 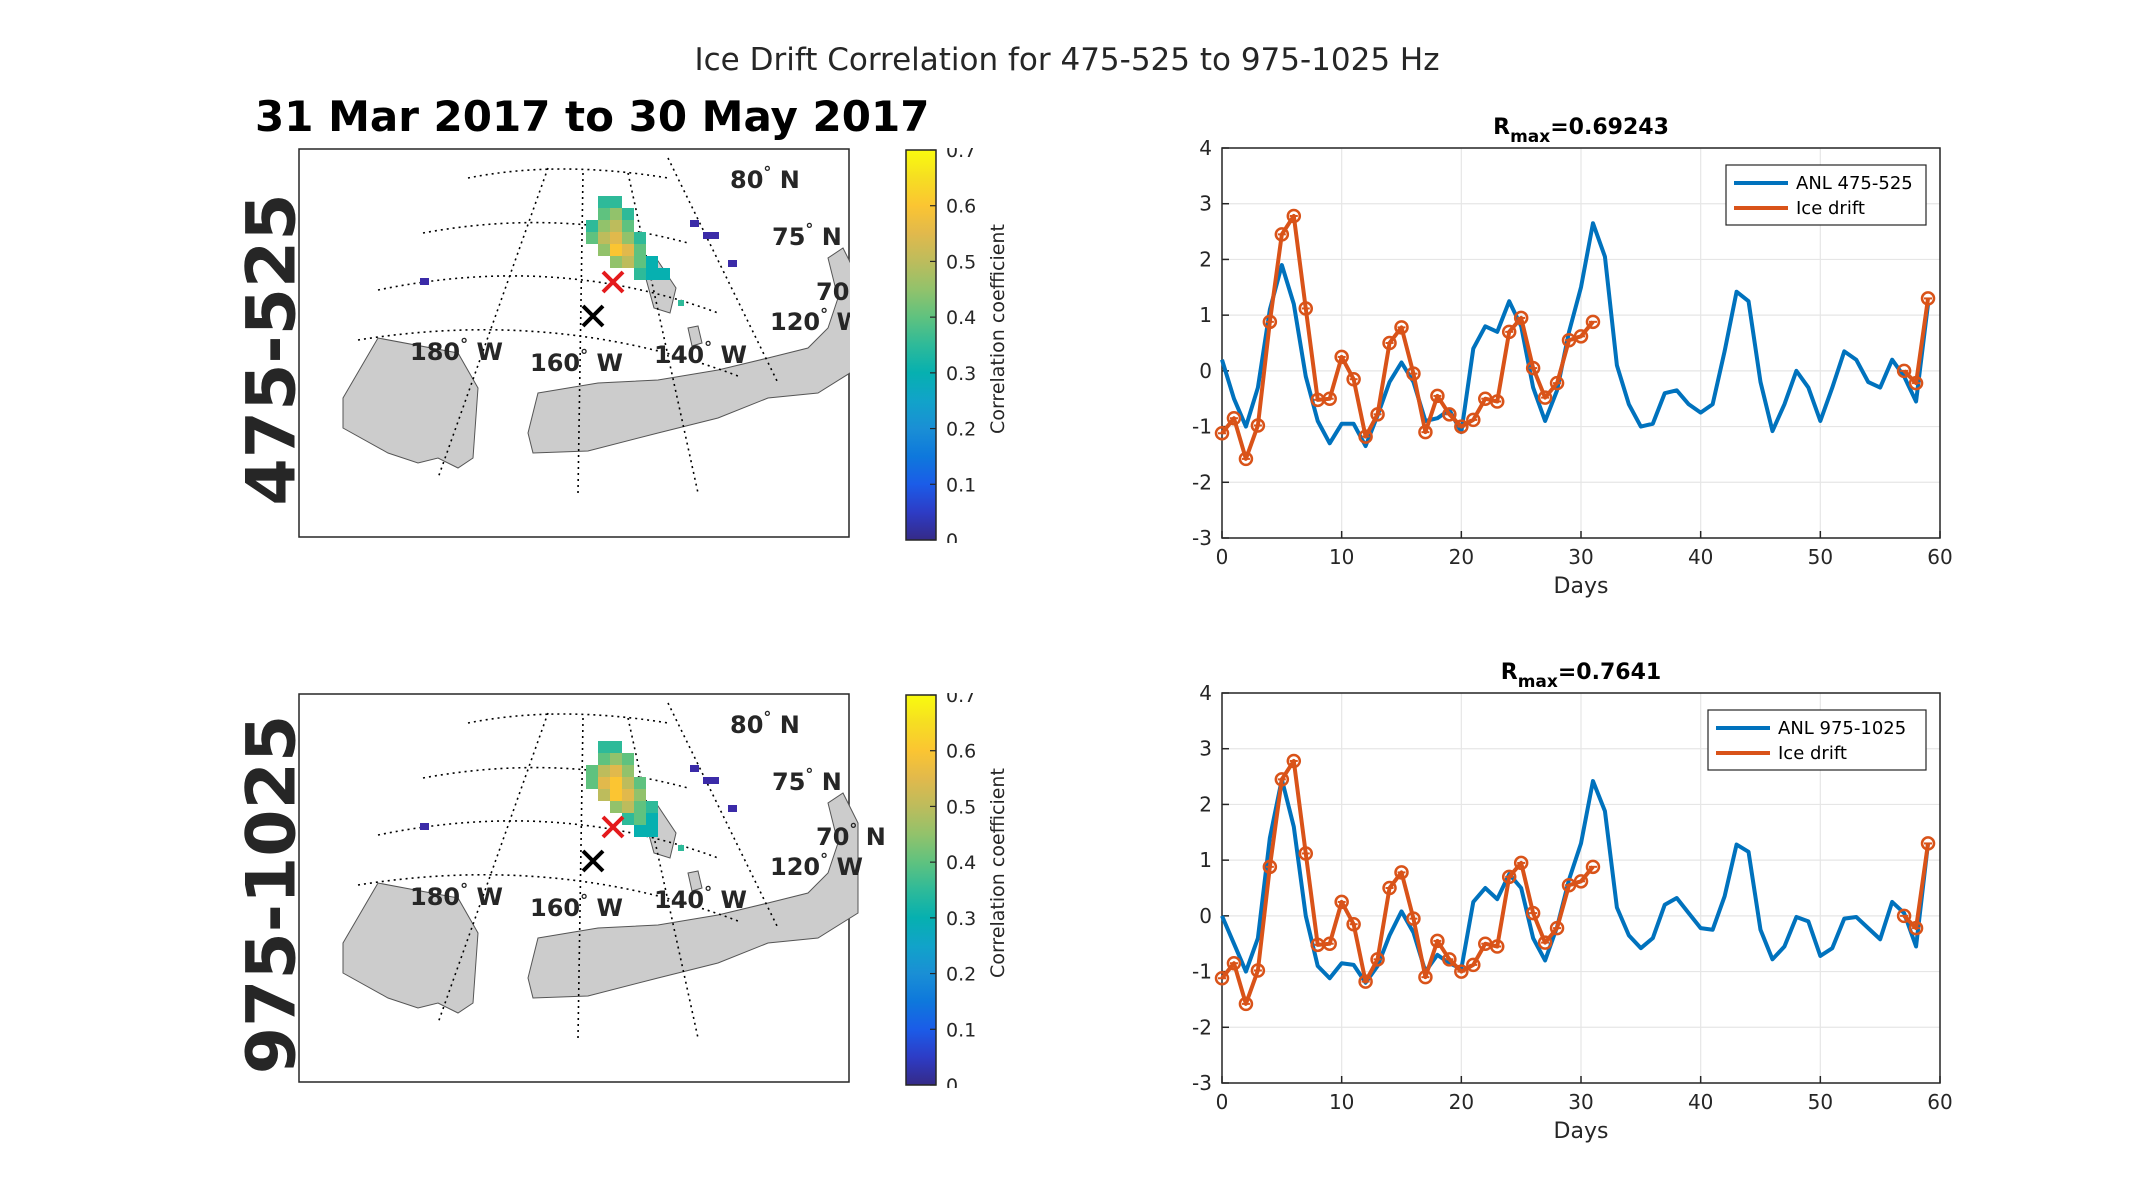 I want to click on colorbar-tick-label: 0.1, so click(x=961, y=1030).